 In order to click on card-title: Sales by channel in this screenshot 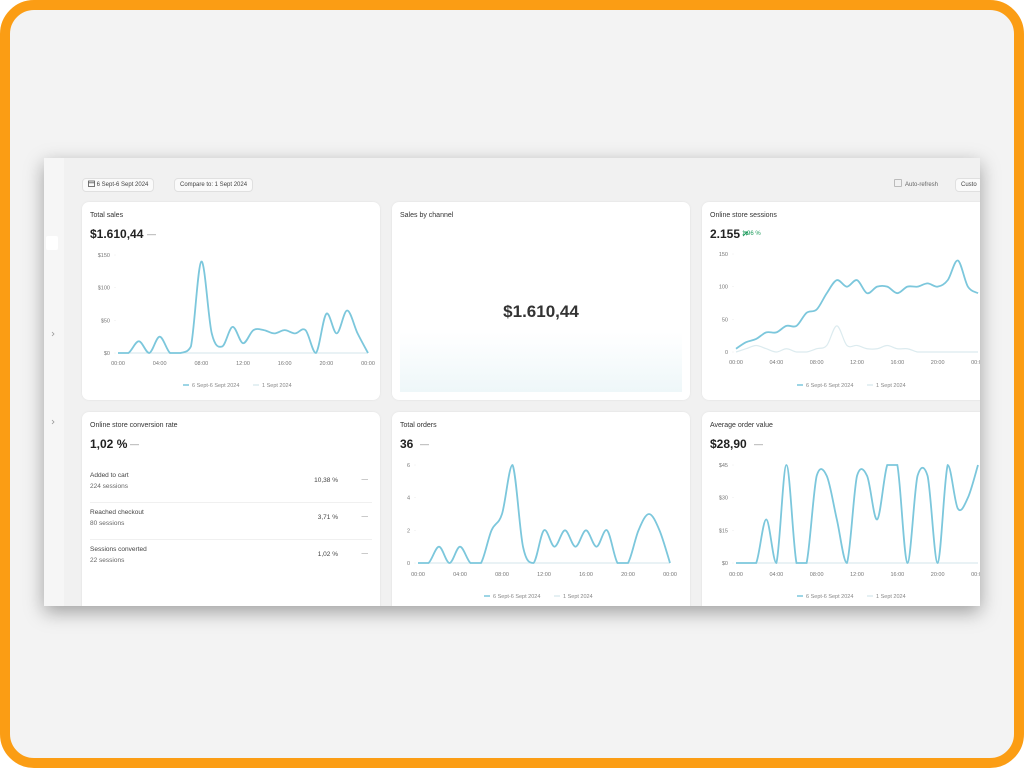, I will do `click(427, 215)`.